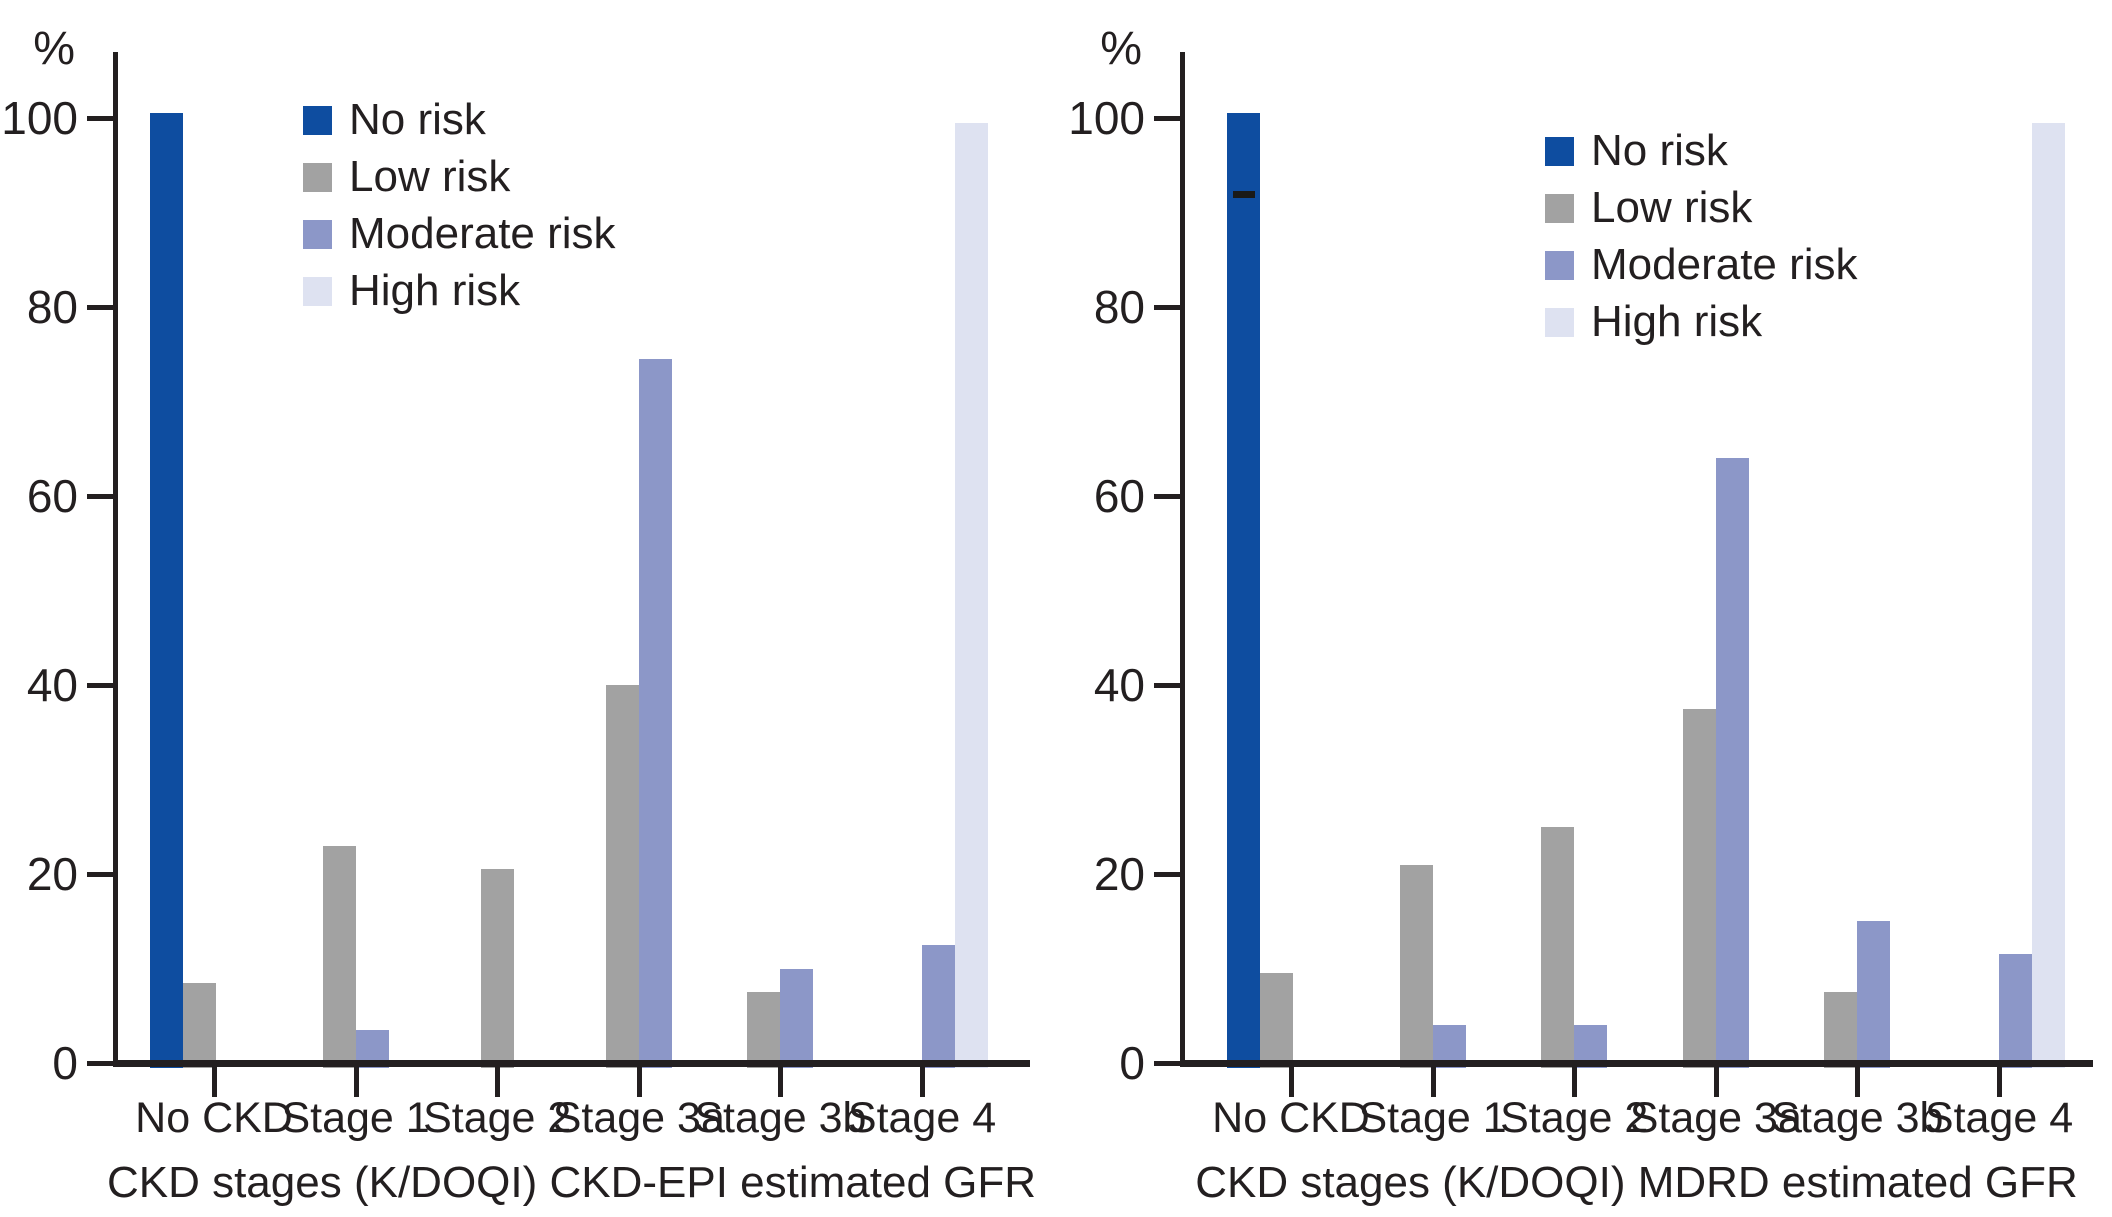  What do you see at coordinates (1243, 194) in the screenshot?
I see `marker-dash` at bounding box center [1243, 194].